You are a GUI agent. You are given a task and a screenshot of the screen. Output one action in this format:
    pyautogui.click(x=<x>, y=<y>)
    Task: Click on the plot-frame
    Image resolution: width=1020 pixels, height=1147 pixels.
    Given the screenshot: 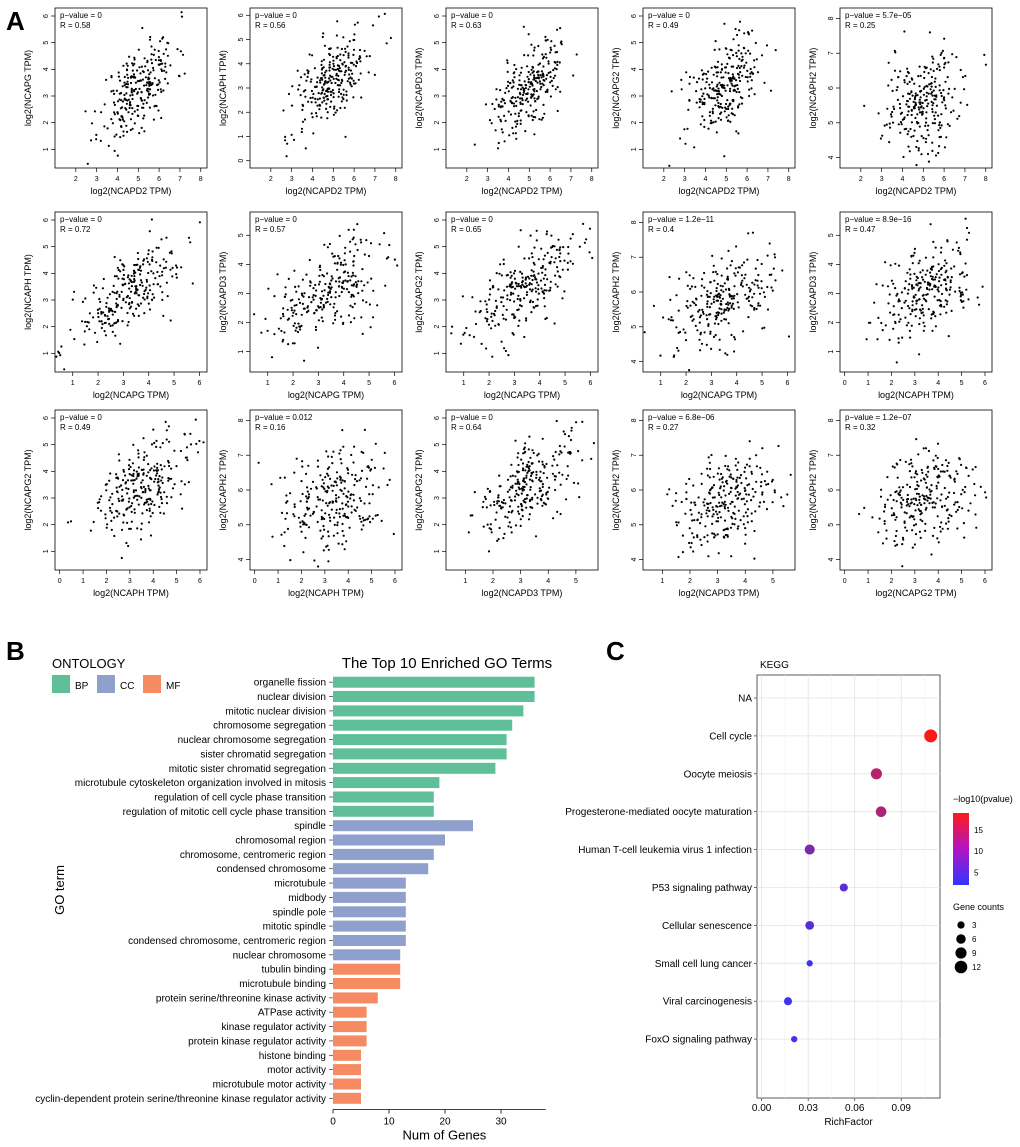 What is the action you would take?
    pyautogui.click(x=719, y=490)
    